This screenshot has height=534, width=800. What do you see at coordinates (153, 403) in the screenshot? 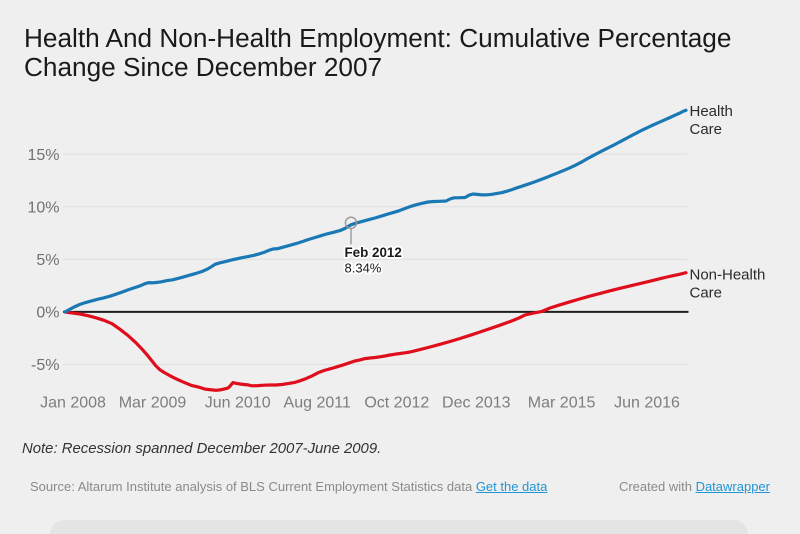
I see `svg-text: Mar 2009` at bounding box center [153, 403].